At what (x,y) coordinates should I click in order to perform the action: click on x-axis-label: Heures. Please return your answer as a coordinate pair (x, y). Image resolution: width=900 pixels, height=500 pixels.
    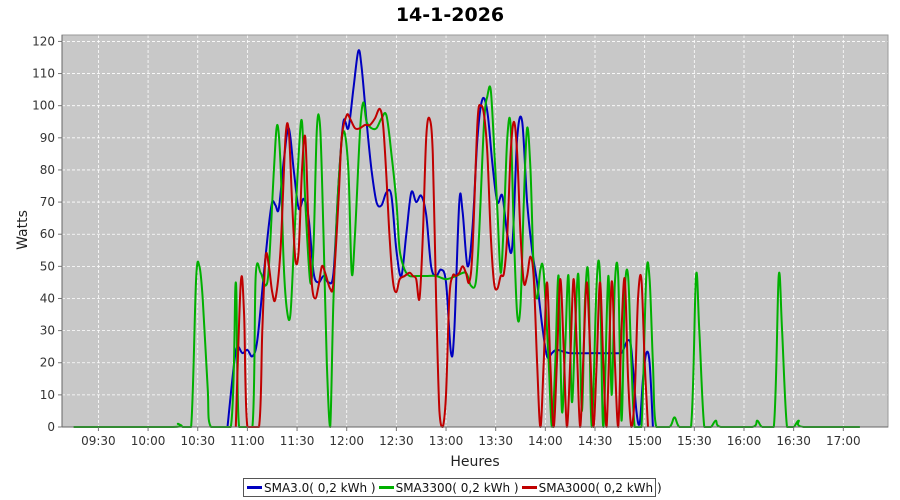
    Looking at the image, I should click on (474, 462).